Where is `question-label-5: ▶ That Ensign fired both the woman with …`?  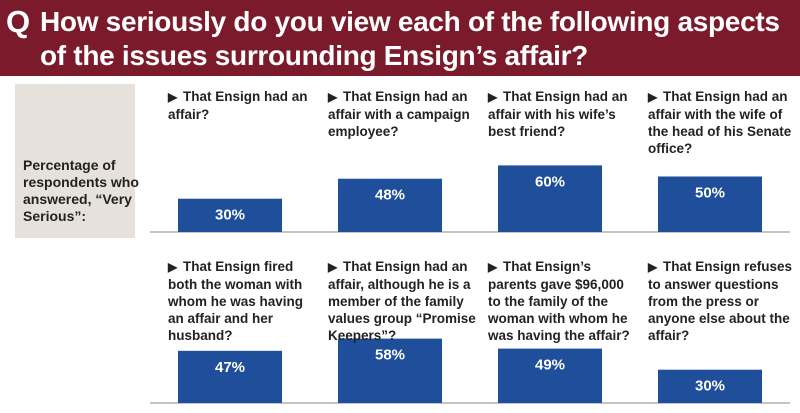
question-label-5: ▶ That Ensign fired both the woman with … is located at coordinates (242, 301).